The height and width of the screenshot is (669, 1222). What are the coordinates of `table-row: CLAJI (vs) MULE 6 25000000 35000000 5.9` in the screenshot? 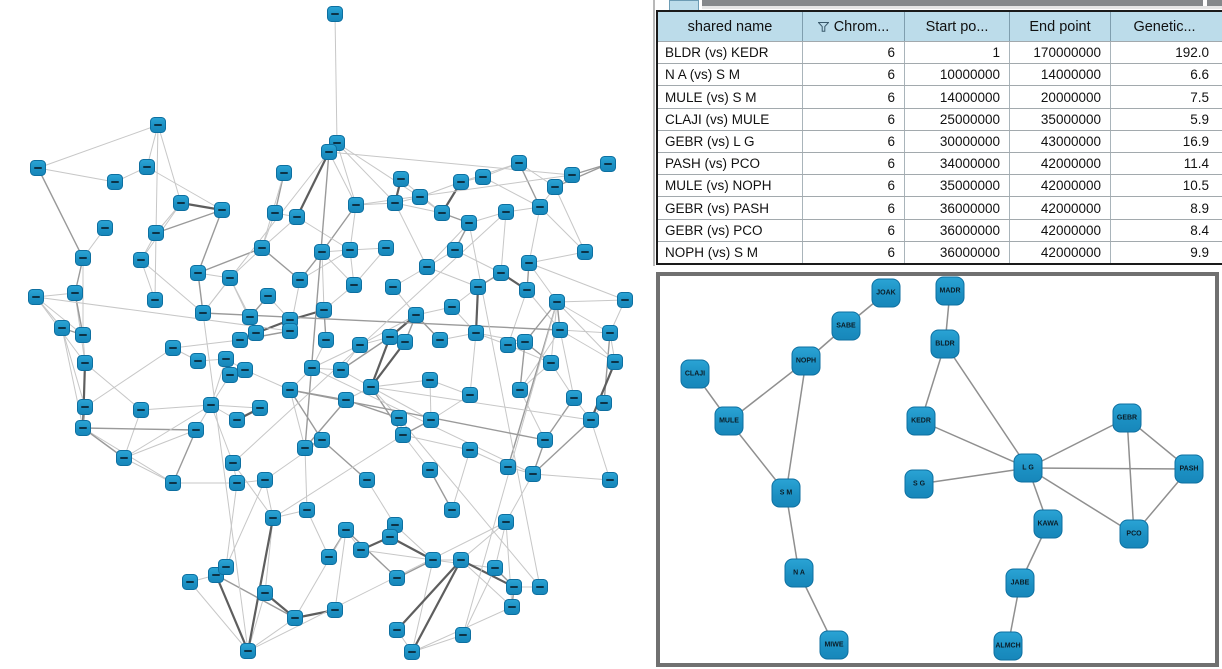 It's located at (940, 118).